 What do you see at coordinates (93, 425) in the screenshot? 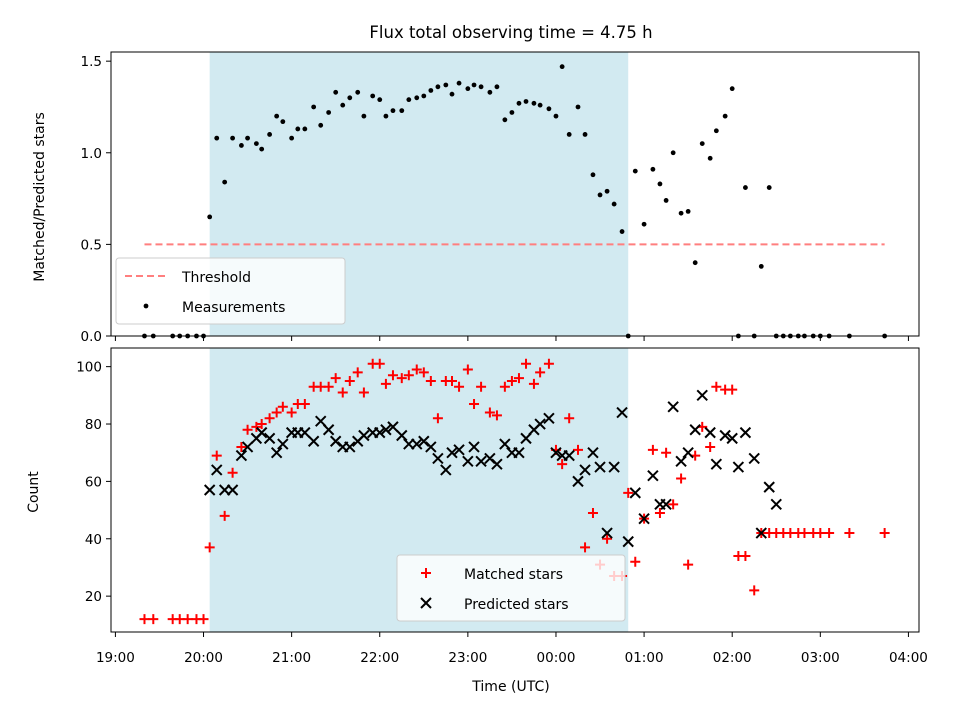
I see `bottom-ytick-label: 80` at bounding box center [93, 425].